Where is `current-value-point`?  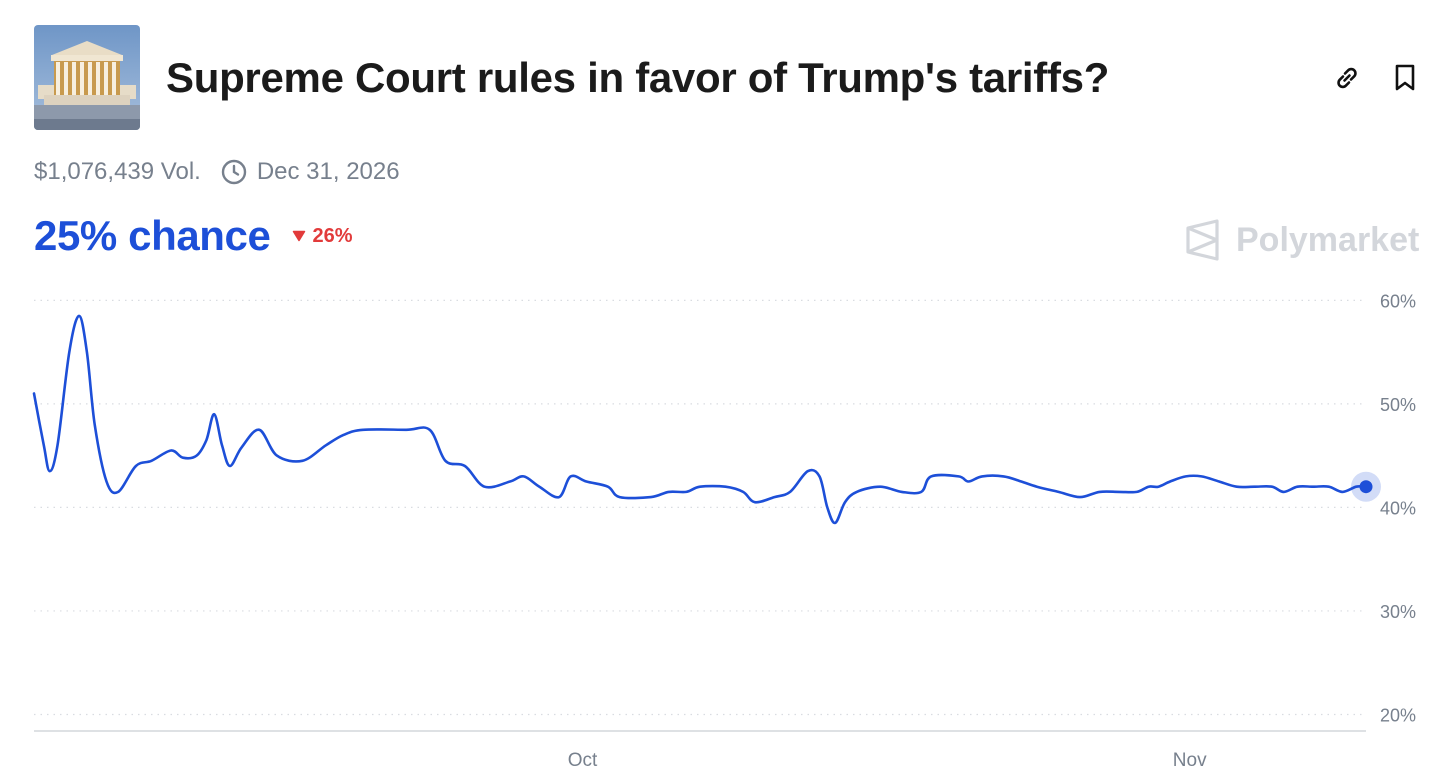 current-value-point is located at coordinates (1366, 487).